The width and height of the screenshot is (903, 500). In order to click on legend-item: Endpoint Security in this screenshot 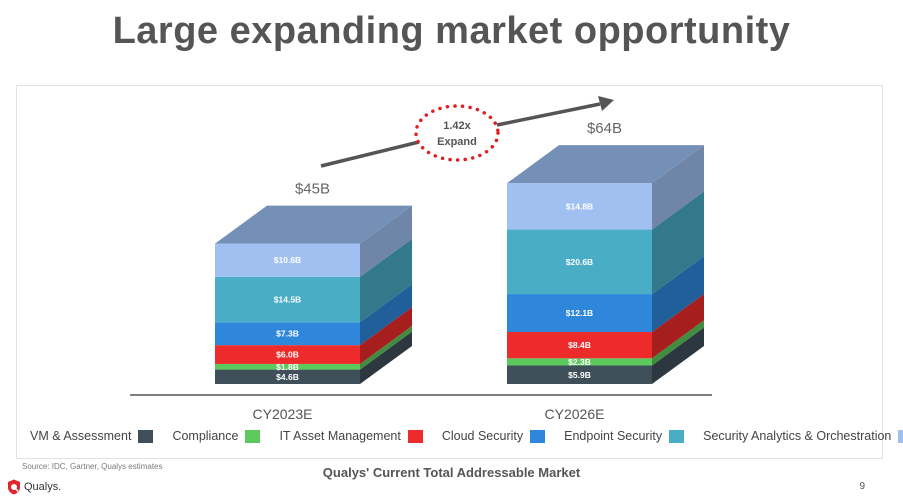, I will do `click(624, 436)`.